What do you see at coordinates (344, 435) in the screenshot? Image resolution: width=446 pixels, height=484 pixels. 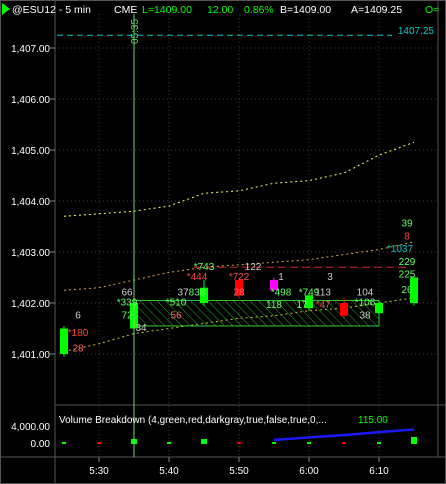 I see `volume-line` at bounding box center [344, 435].